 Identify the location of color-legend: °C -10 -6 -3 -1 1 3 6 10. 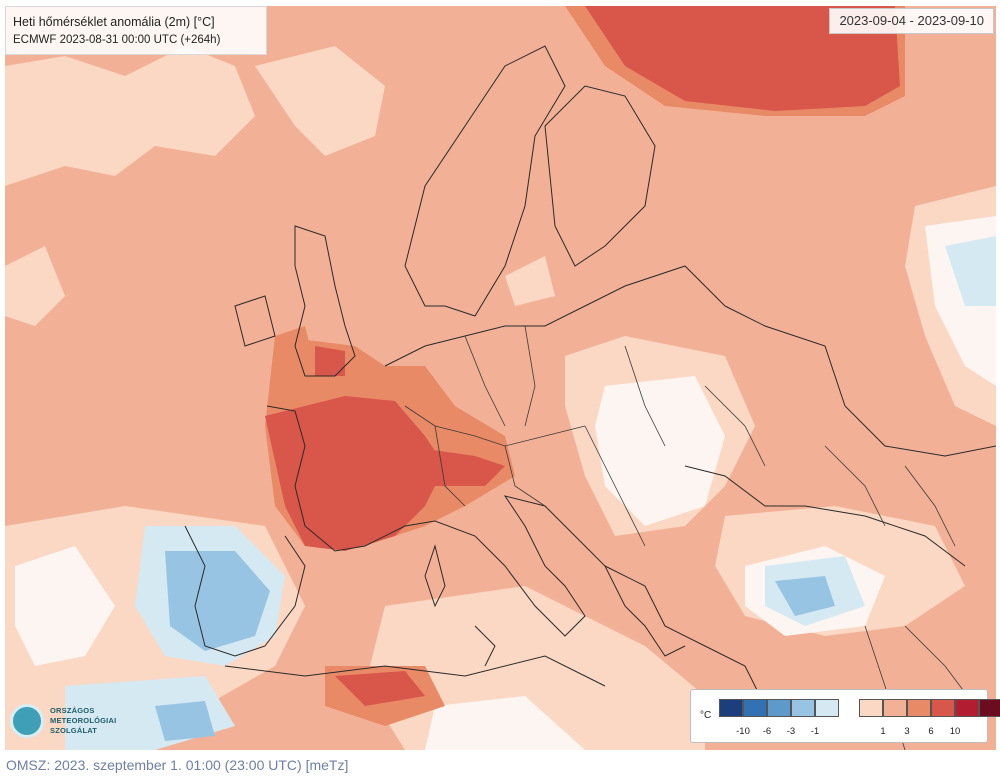
(845, 716).